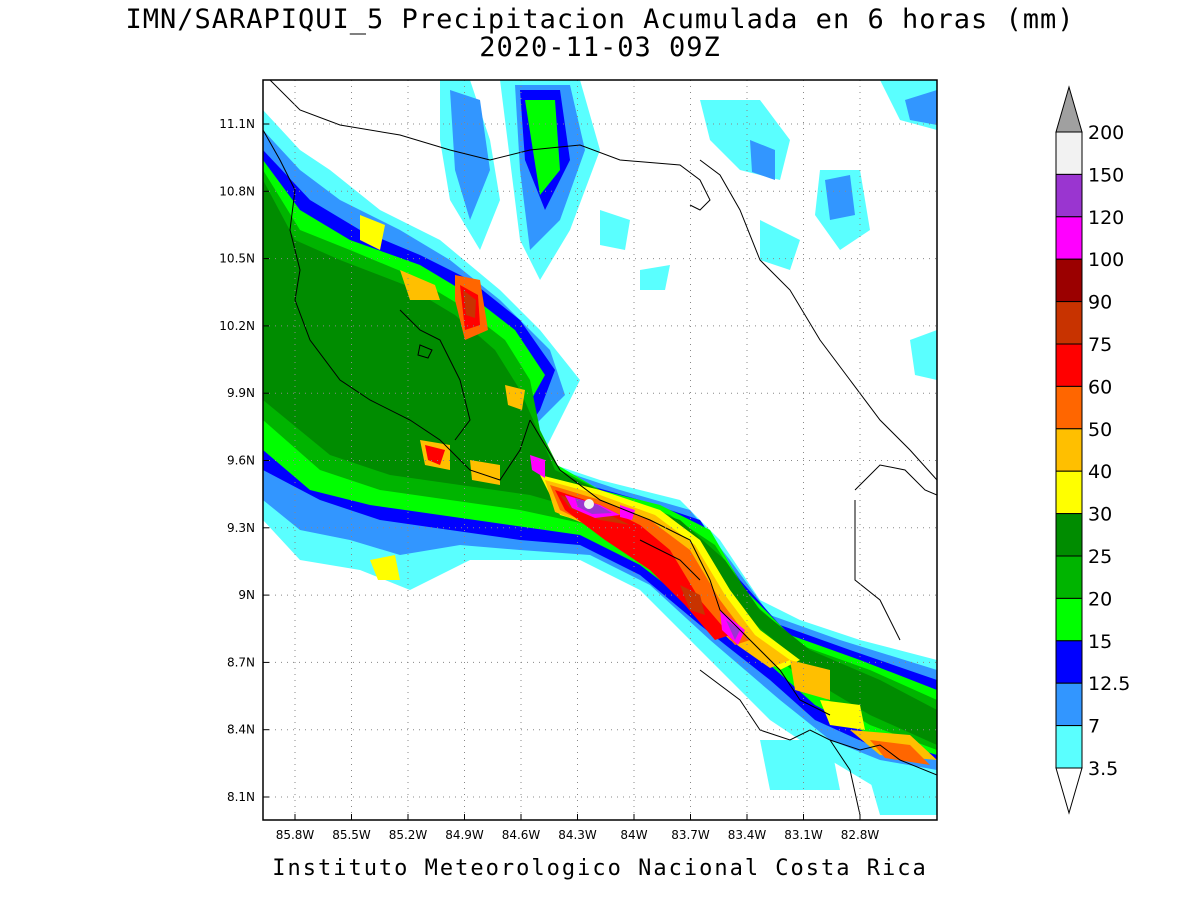 This screenshot has width=1200, height=900. What do you see at coordinates (1069, 791) in the screenshot?
I see `legend-swatch-underflow` at bounding box center [1069, 791].